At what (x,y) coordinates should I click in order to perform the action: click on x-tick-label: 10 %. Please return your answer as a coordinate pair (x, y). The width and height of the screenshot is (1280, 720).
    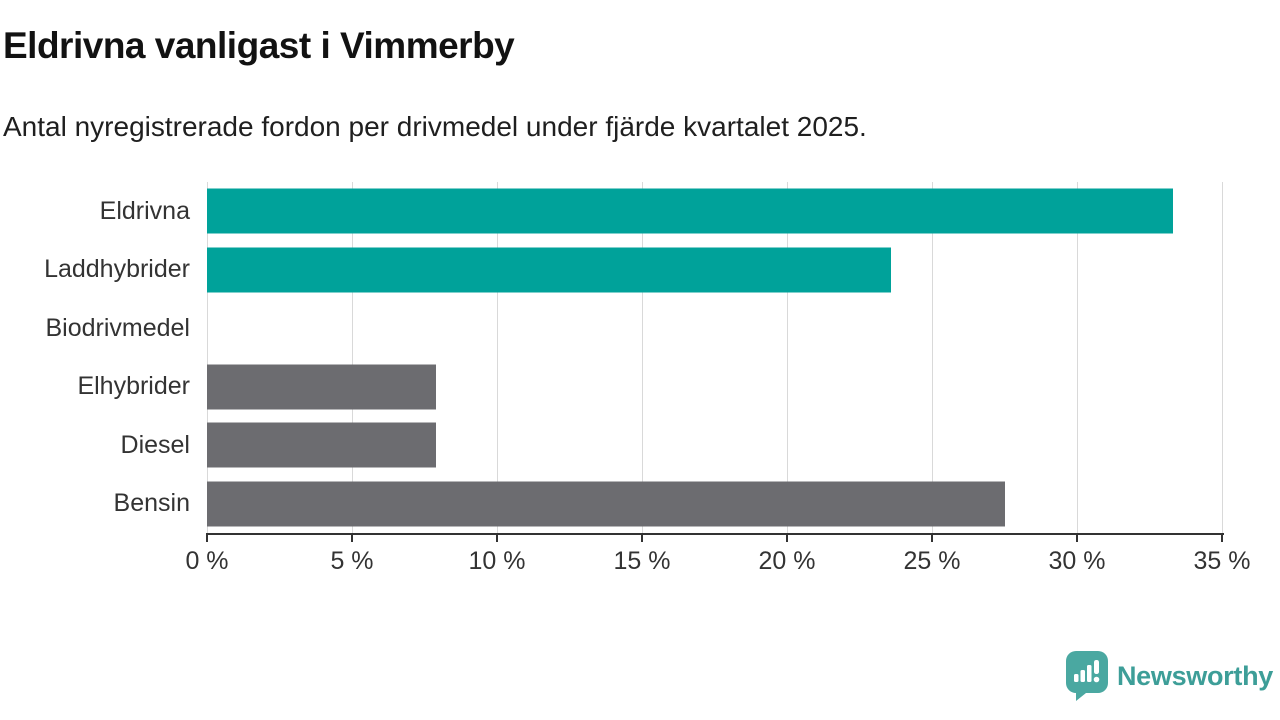
    Looking at the image, I should click on (497, 561).